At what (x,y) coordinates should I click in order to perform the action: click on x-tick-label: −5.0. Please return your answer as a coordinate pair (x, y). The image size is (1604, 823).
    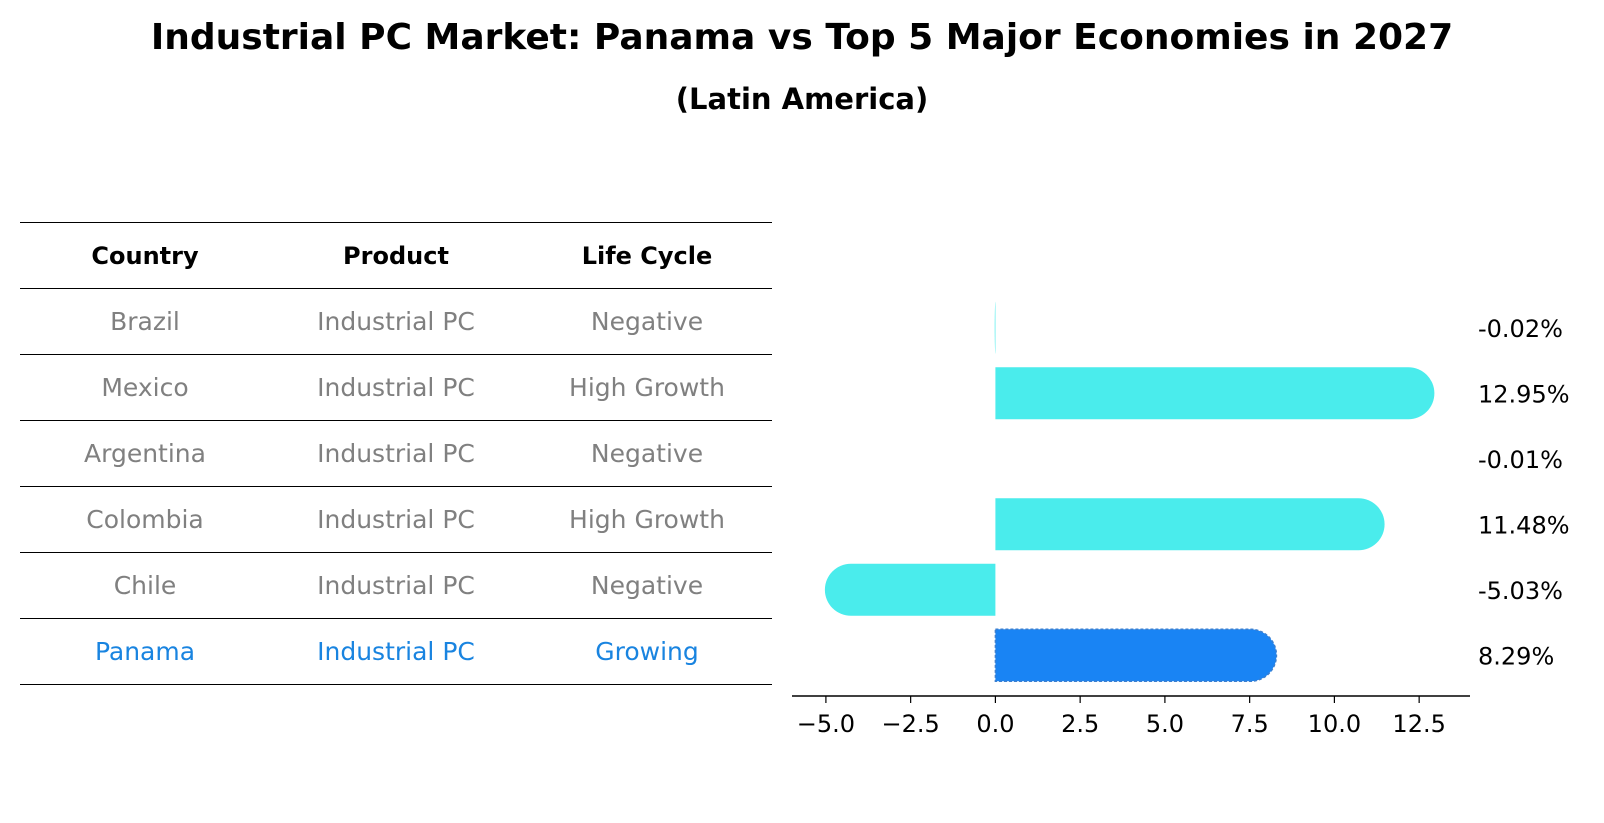
    Looking at the image, I should click on (826, 724).